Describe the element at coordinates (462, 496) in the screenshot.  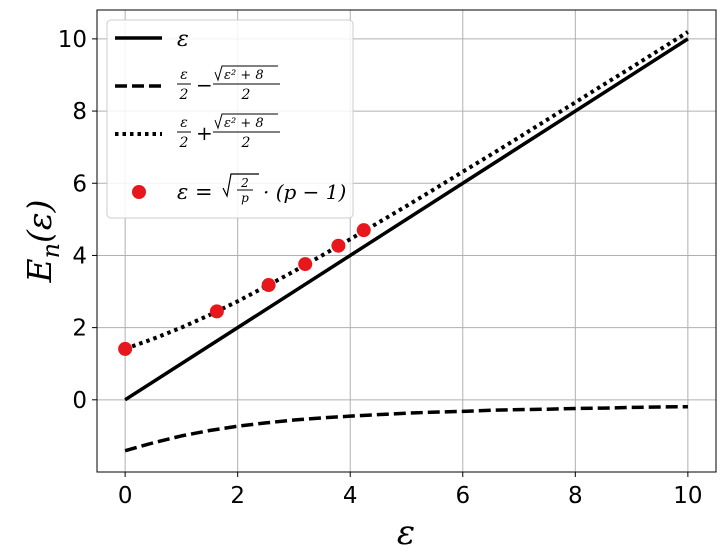
I see `x-tick-label: 6` at that location.